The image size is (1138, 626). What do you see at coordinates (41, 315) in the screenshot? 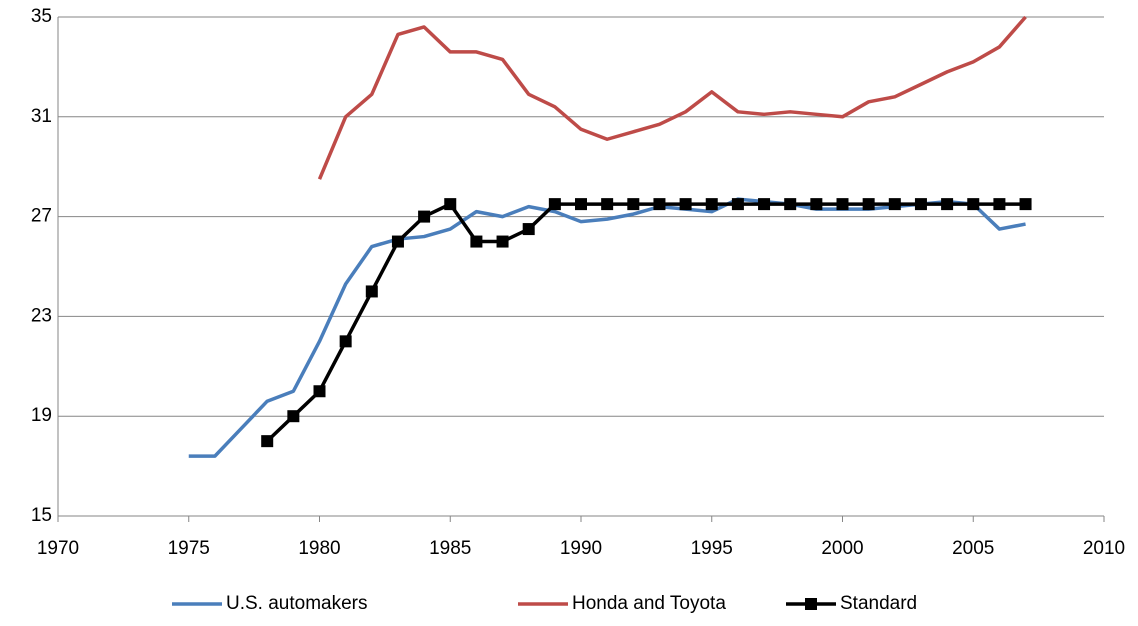
I see `y-tick-label: 23` at bounding box center [41, 315].